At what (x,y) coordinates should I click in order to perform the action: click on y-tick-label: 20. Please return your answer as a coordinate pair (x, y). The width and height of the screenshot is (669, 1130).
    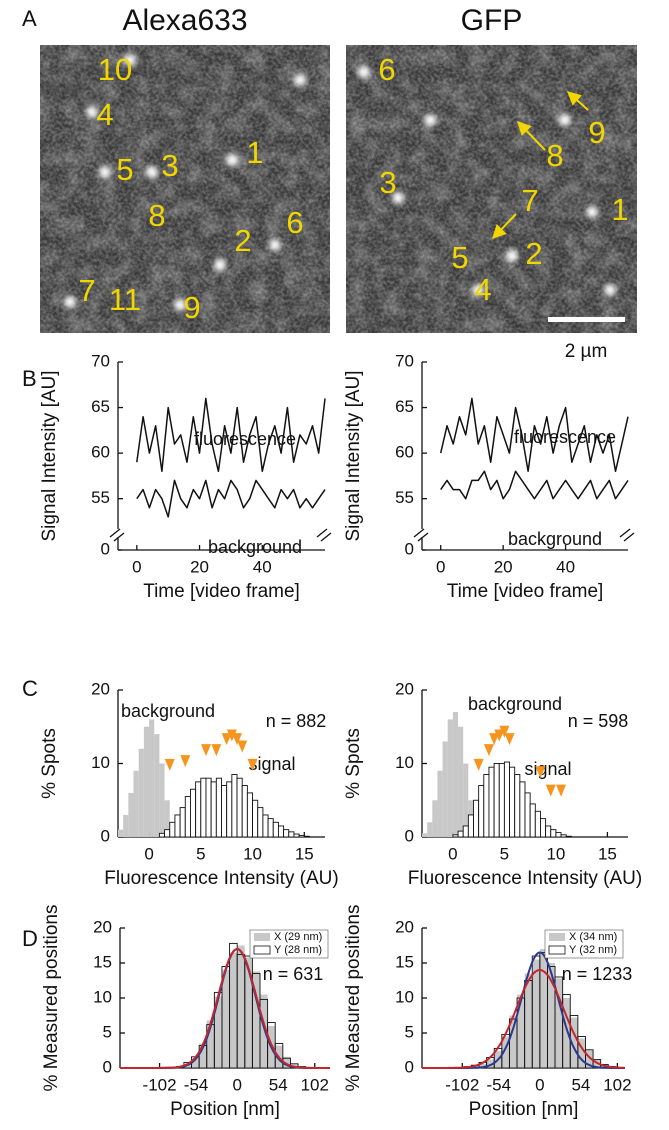
    Looking at the image, I should click on (404, 926).